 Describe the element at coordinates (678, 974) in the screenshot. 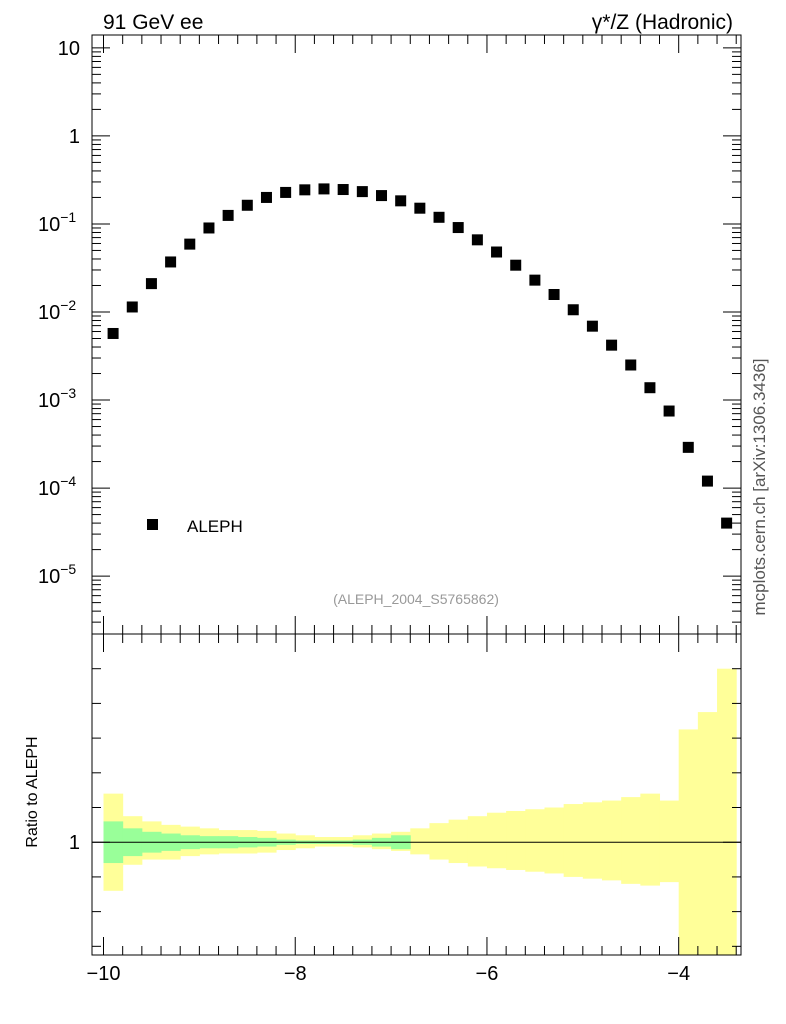

I see `x-tick-label: −4` at that location.